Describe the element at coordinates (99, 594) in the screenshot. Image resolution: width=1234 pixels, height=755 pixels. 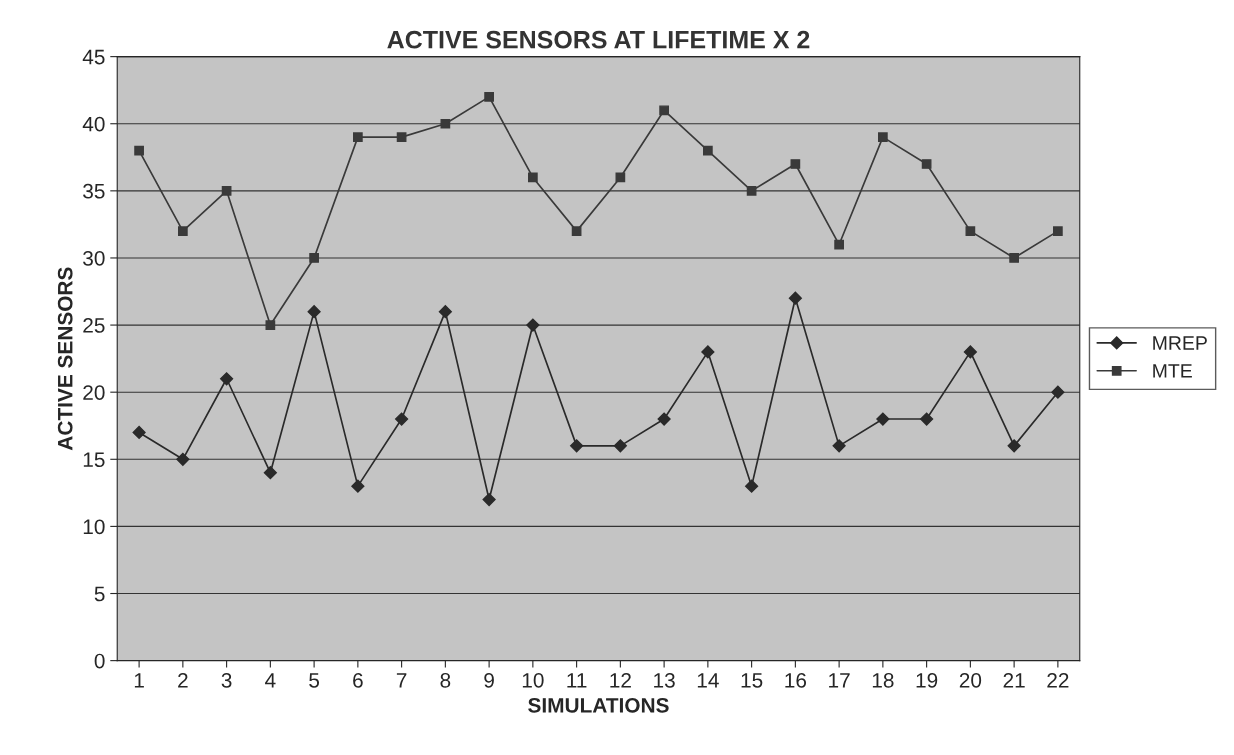
I see `y-tick-label: 5` at that location.